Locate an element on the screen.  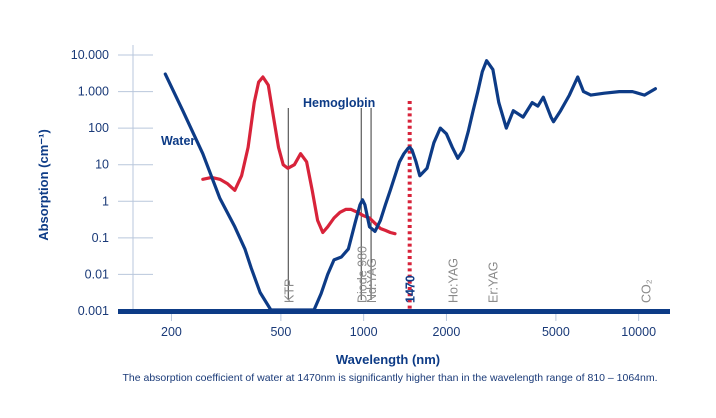
x-axis-title: Wavelength (nm) is located at coordinates (388, 359).